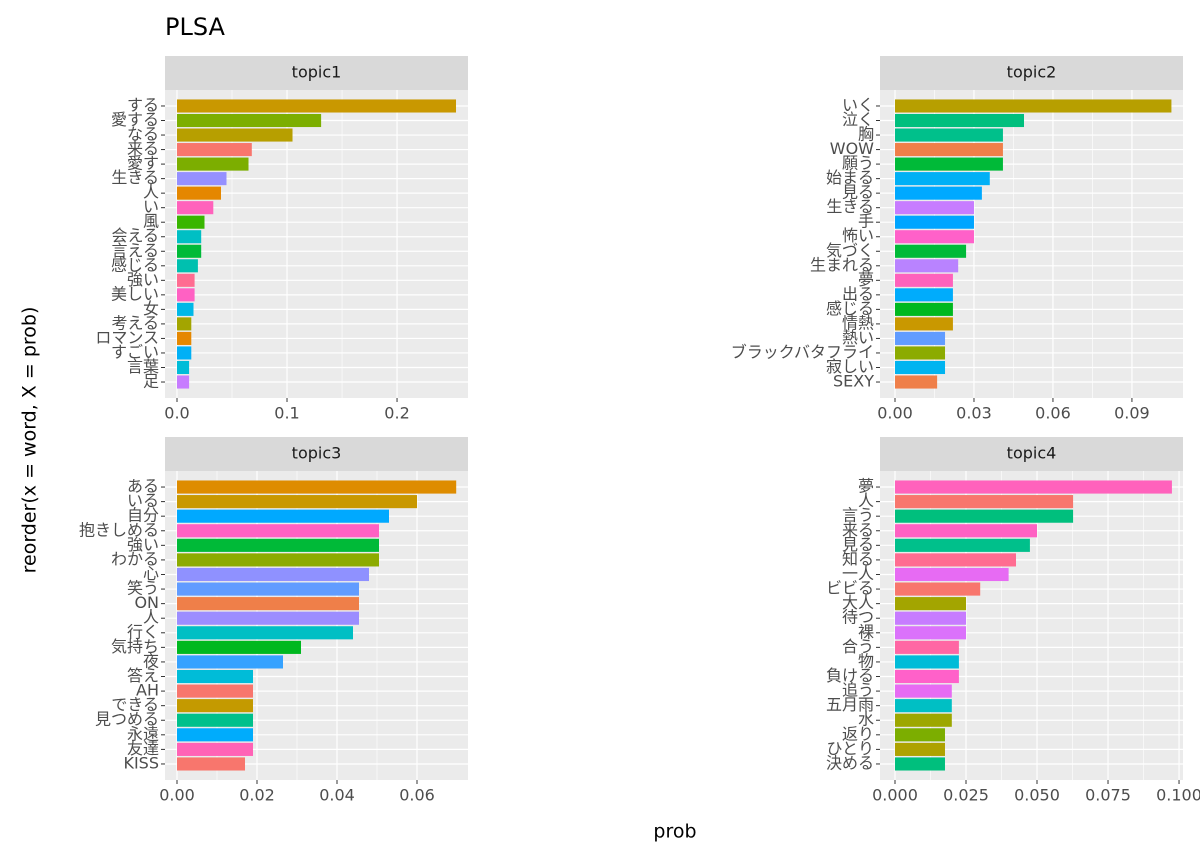  I want to click on y-tick-label: 怖い, so click(858, 235).